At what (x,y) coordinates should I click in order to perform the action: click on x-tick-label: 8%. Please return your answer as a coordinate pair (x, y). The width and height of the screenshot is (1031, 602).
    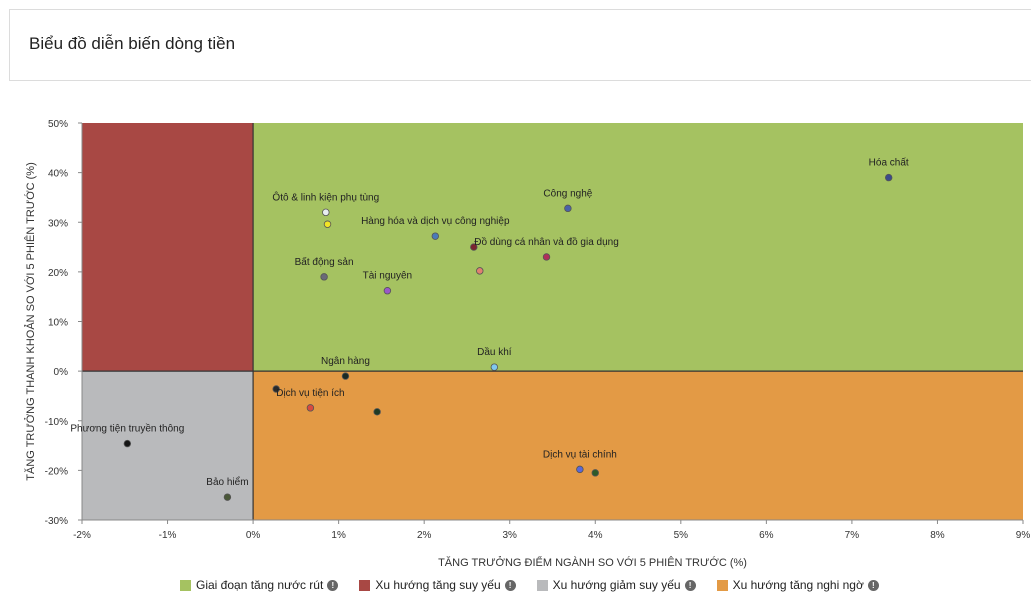
    Looking at the image, I should click on (937, 535).